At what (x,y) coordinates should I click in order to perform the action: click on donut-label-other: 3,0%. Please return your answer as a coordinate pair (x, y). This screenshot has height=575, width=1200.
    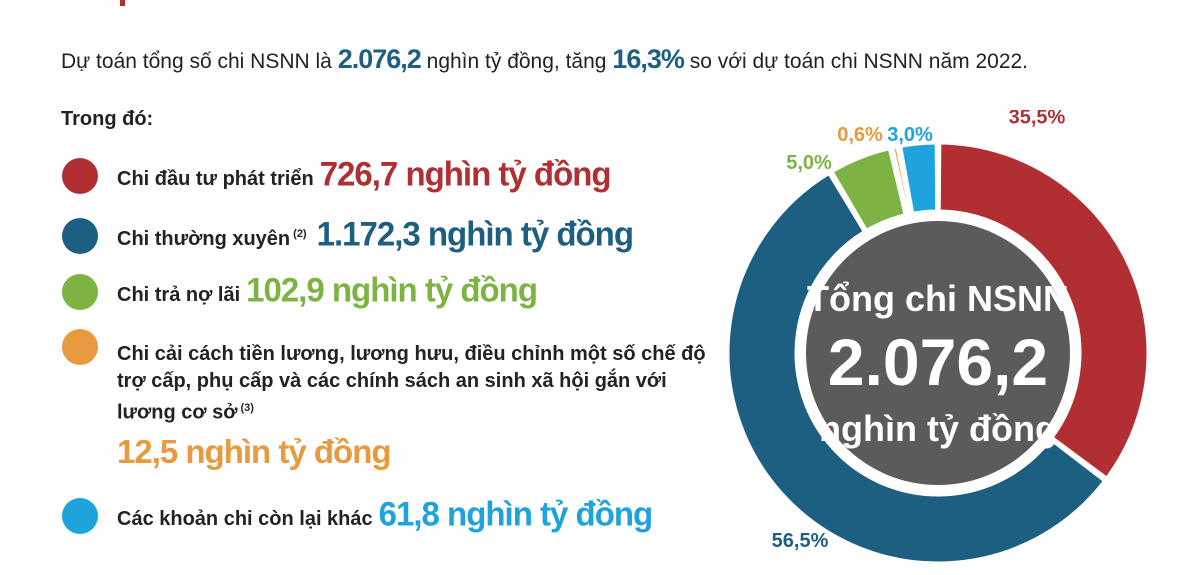
    Looking at the image, I should click on (910, 135).